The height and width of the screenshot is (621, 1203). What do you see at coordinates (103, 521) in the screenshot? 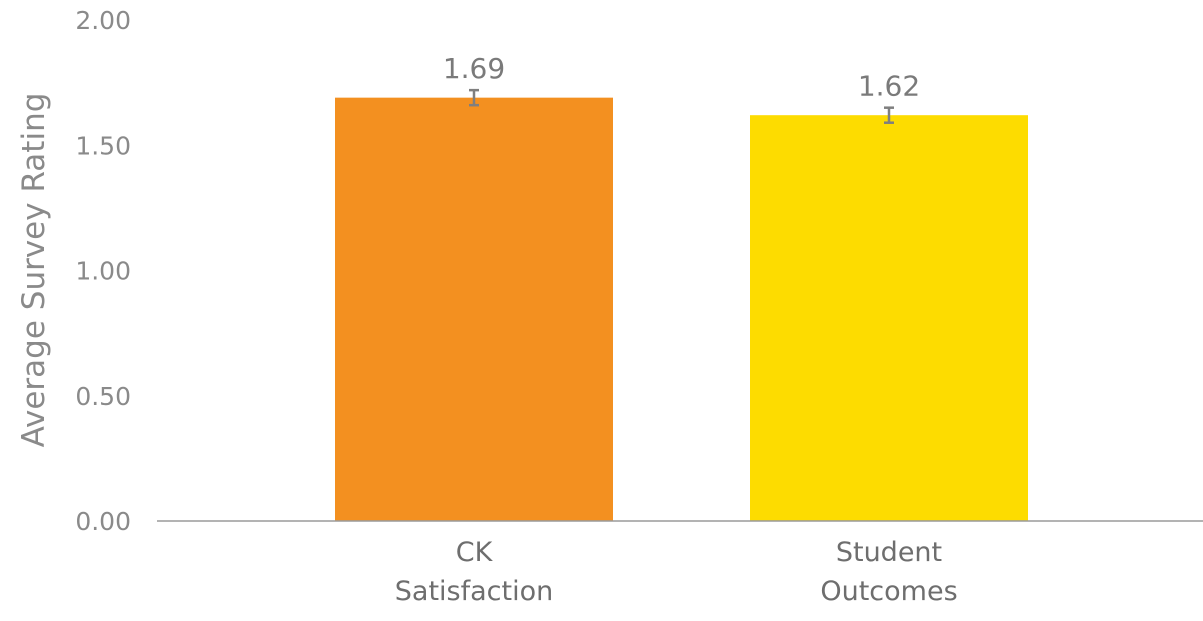
I see `y-tick-label: 0.00` at bounding box center [103, 521].